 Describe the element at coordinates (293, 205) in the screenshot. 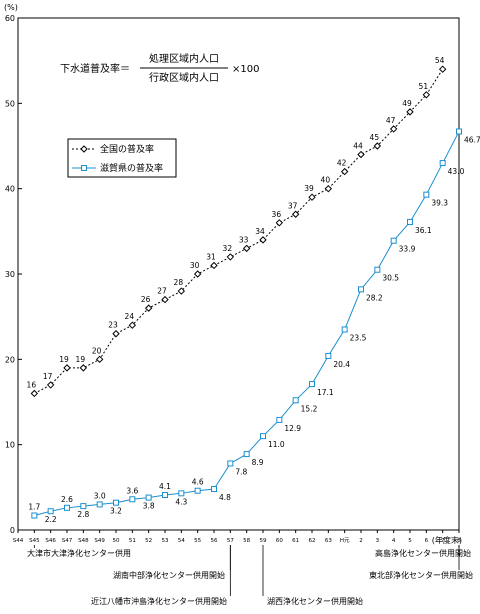

I see `data-label-national: 37` at that location.